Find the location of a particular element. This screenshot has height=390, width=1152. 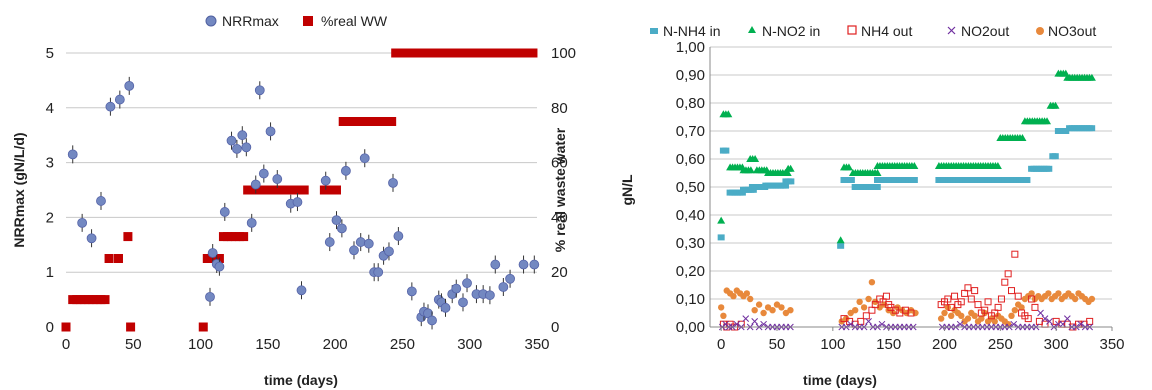

x-tick-label: 250 is located at coordinates (1000, 344).